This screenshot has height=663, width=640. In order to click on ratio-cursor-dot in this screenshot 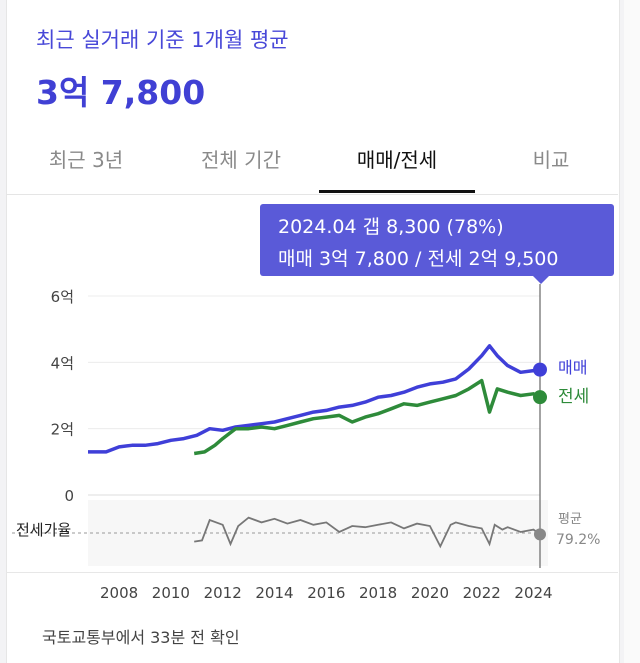, I will do `click(540, 534)`.